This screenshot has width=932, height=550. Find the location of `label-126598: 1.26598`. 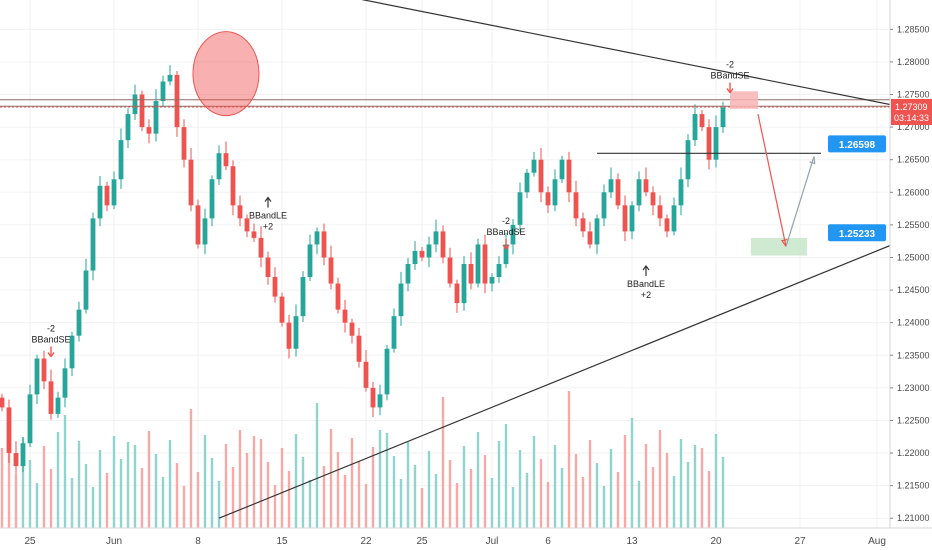

label-126598: 1.26598 is located at coordinates (857, 144).